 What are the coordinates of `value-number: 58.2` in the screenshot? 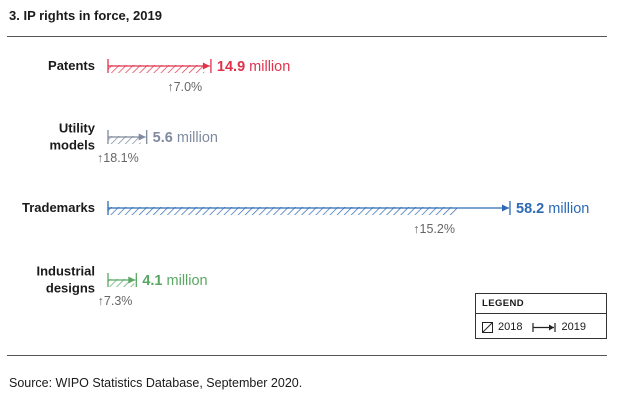 It's located at (530, 209).